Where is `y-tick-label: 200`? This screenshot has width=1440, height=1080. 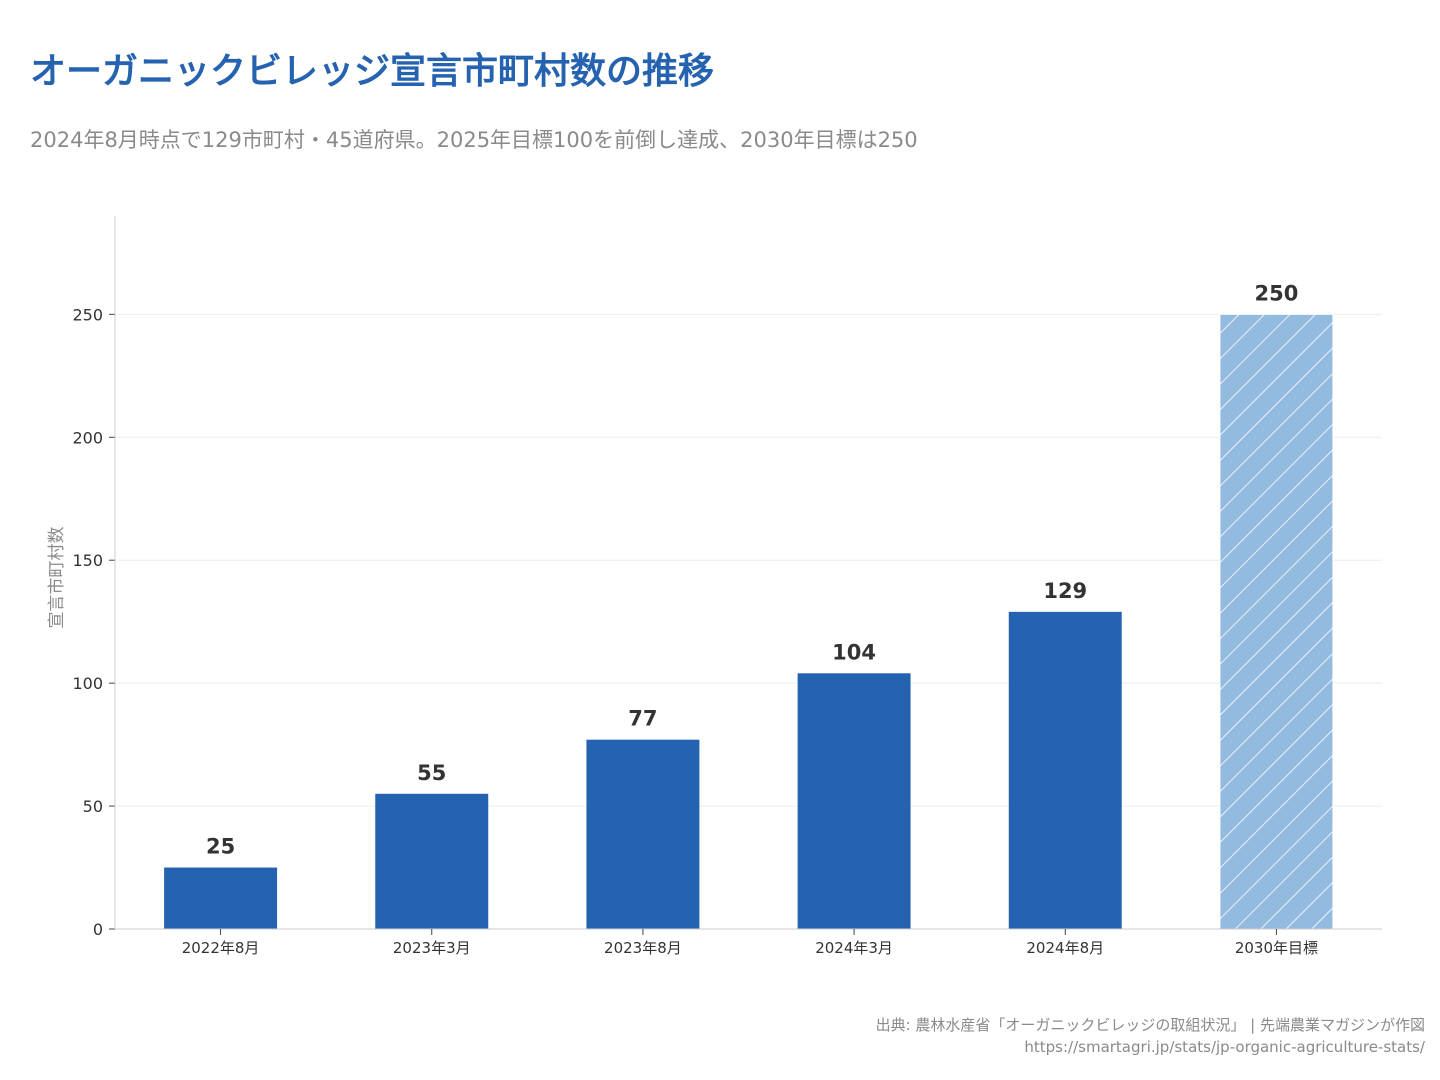 y-tick-label: 200 is located at coordinates (87, 437).